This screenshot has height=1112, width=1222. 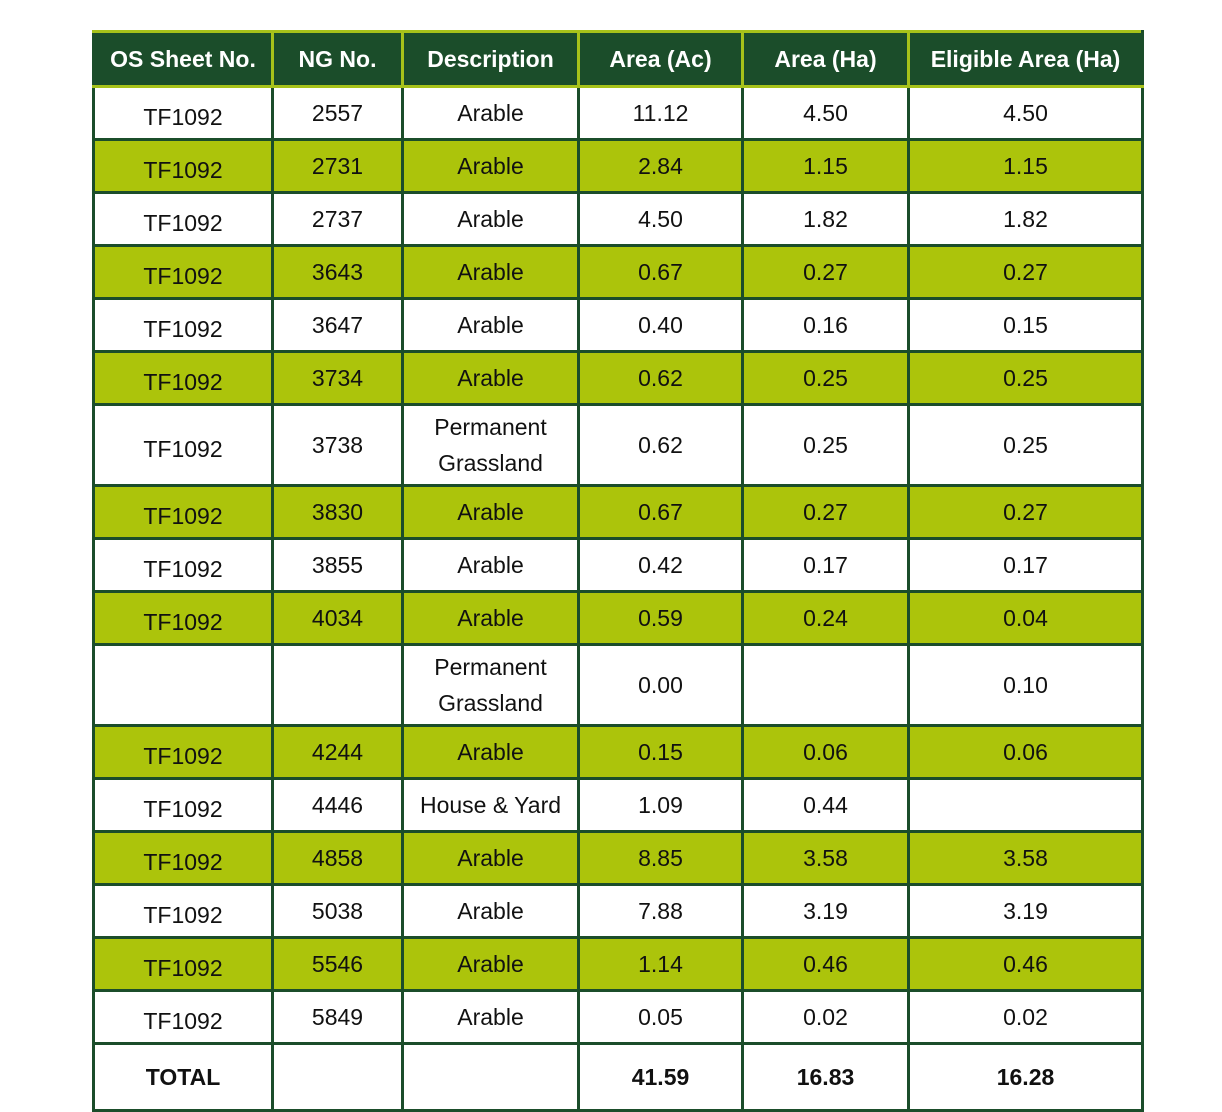 What do you see at coordinates (660, 805) in the screenshot?
I see `cell-area-ac: 1.09` at bounding box center [660, 805].